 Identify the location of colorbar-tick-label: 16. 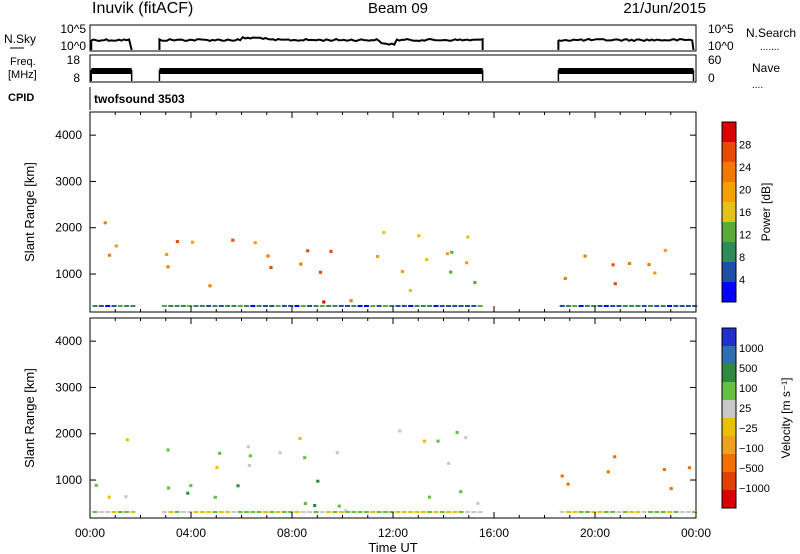
(745, 213).